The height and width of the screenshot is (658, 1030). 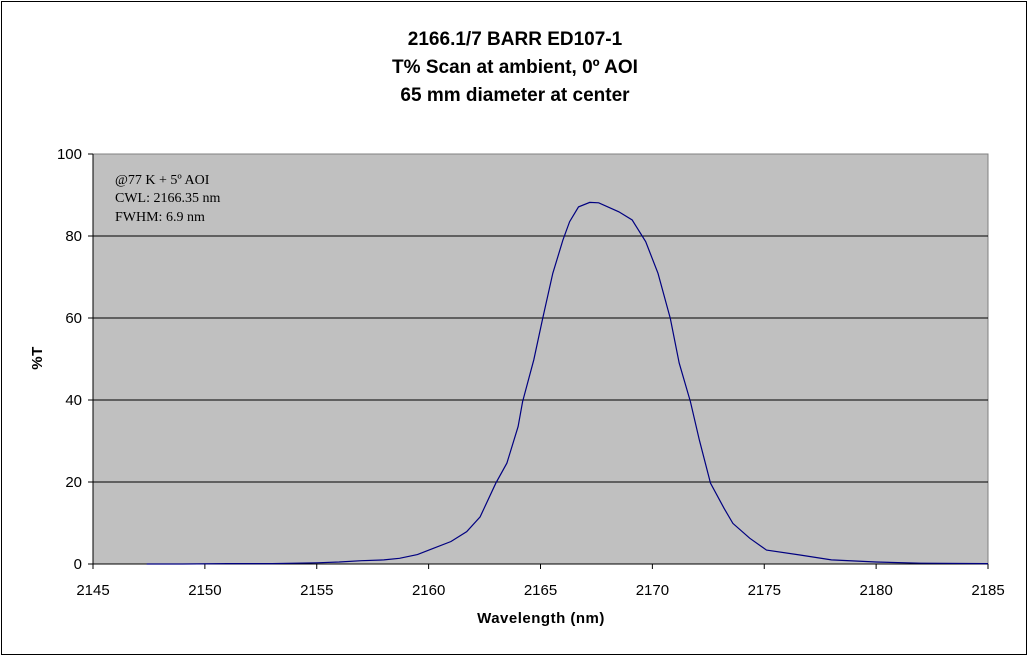 What do you see at coordinates (167, 198) in the screenshot?
I see `annotation-line-2: CWL: 2166.35 nm` at bounding box center [167, 198].